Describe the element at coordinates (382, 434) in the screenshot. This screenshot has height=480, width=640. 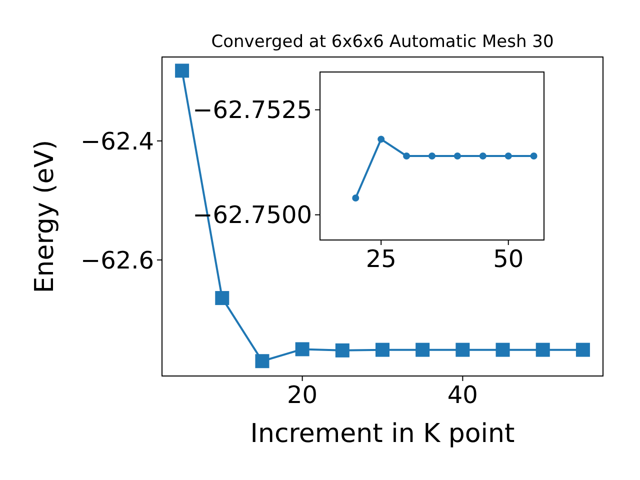
I see `x-axis-title: Increment in K point` at that location.